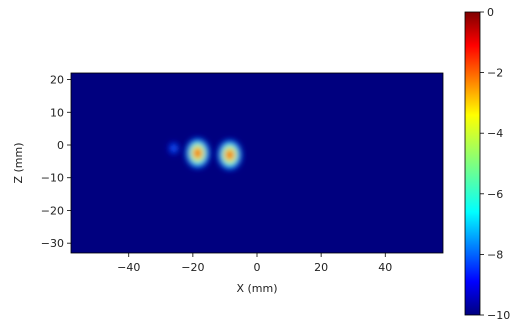 The width and height of the screenshot is (521, 322). What do you see at coordinates (52, 243) in the screenshot?
I see `y-tick-label: −30` at bounding box center [52, 243].